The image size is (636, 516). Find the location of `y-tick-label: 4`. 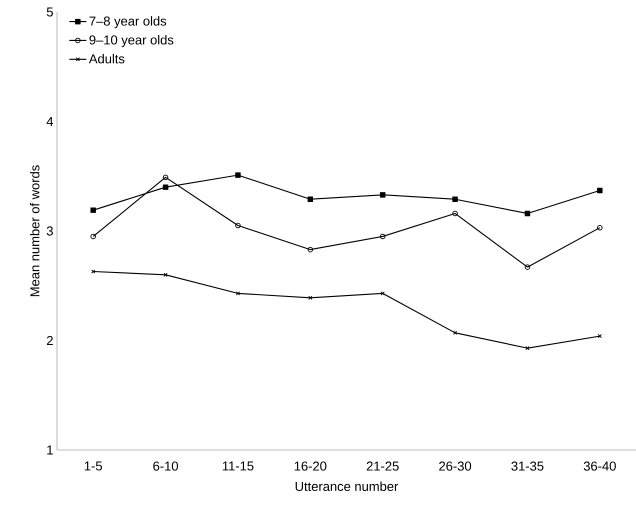

y-tick-label: 4 is located at coordinates (50, 121).